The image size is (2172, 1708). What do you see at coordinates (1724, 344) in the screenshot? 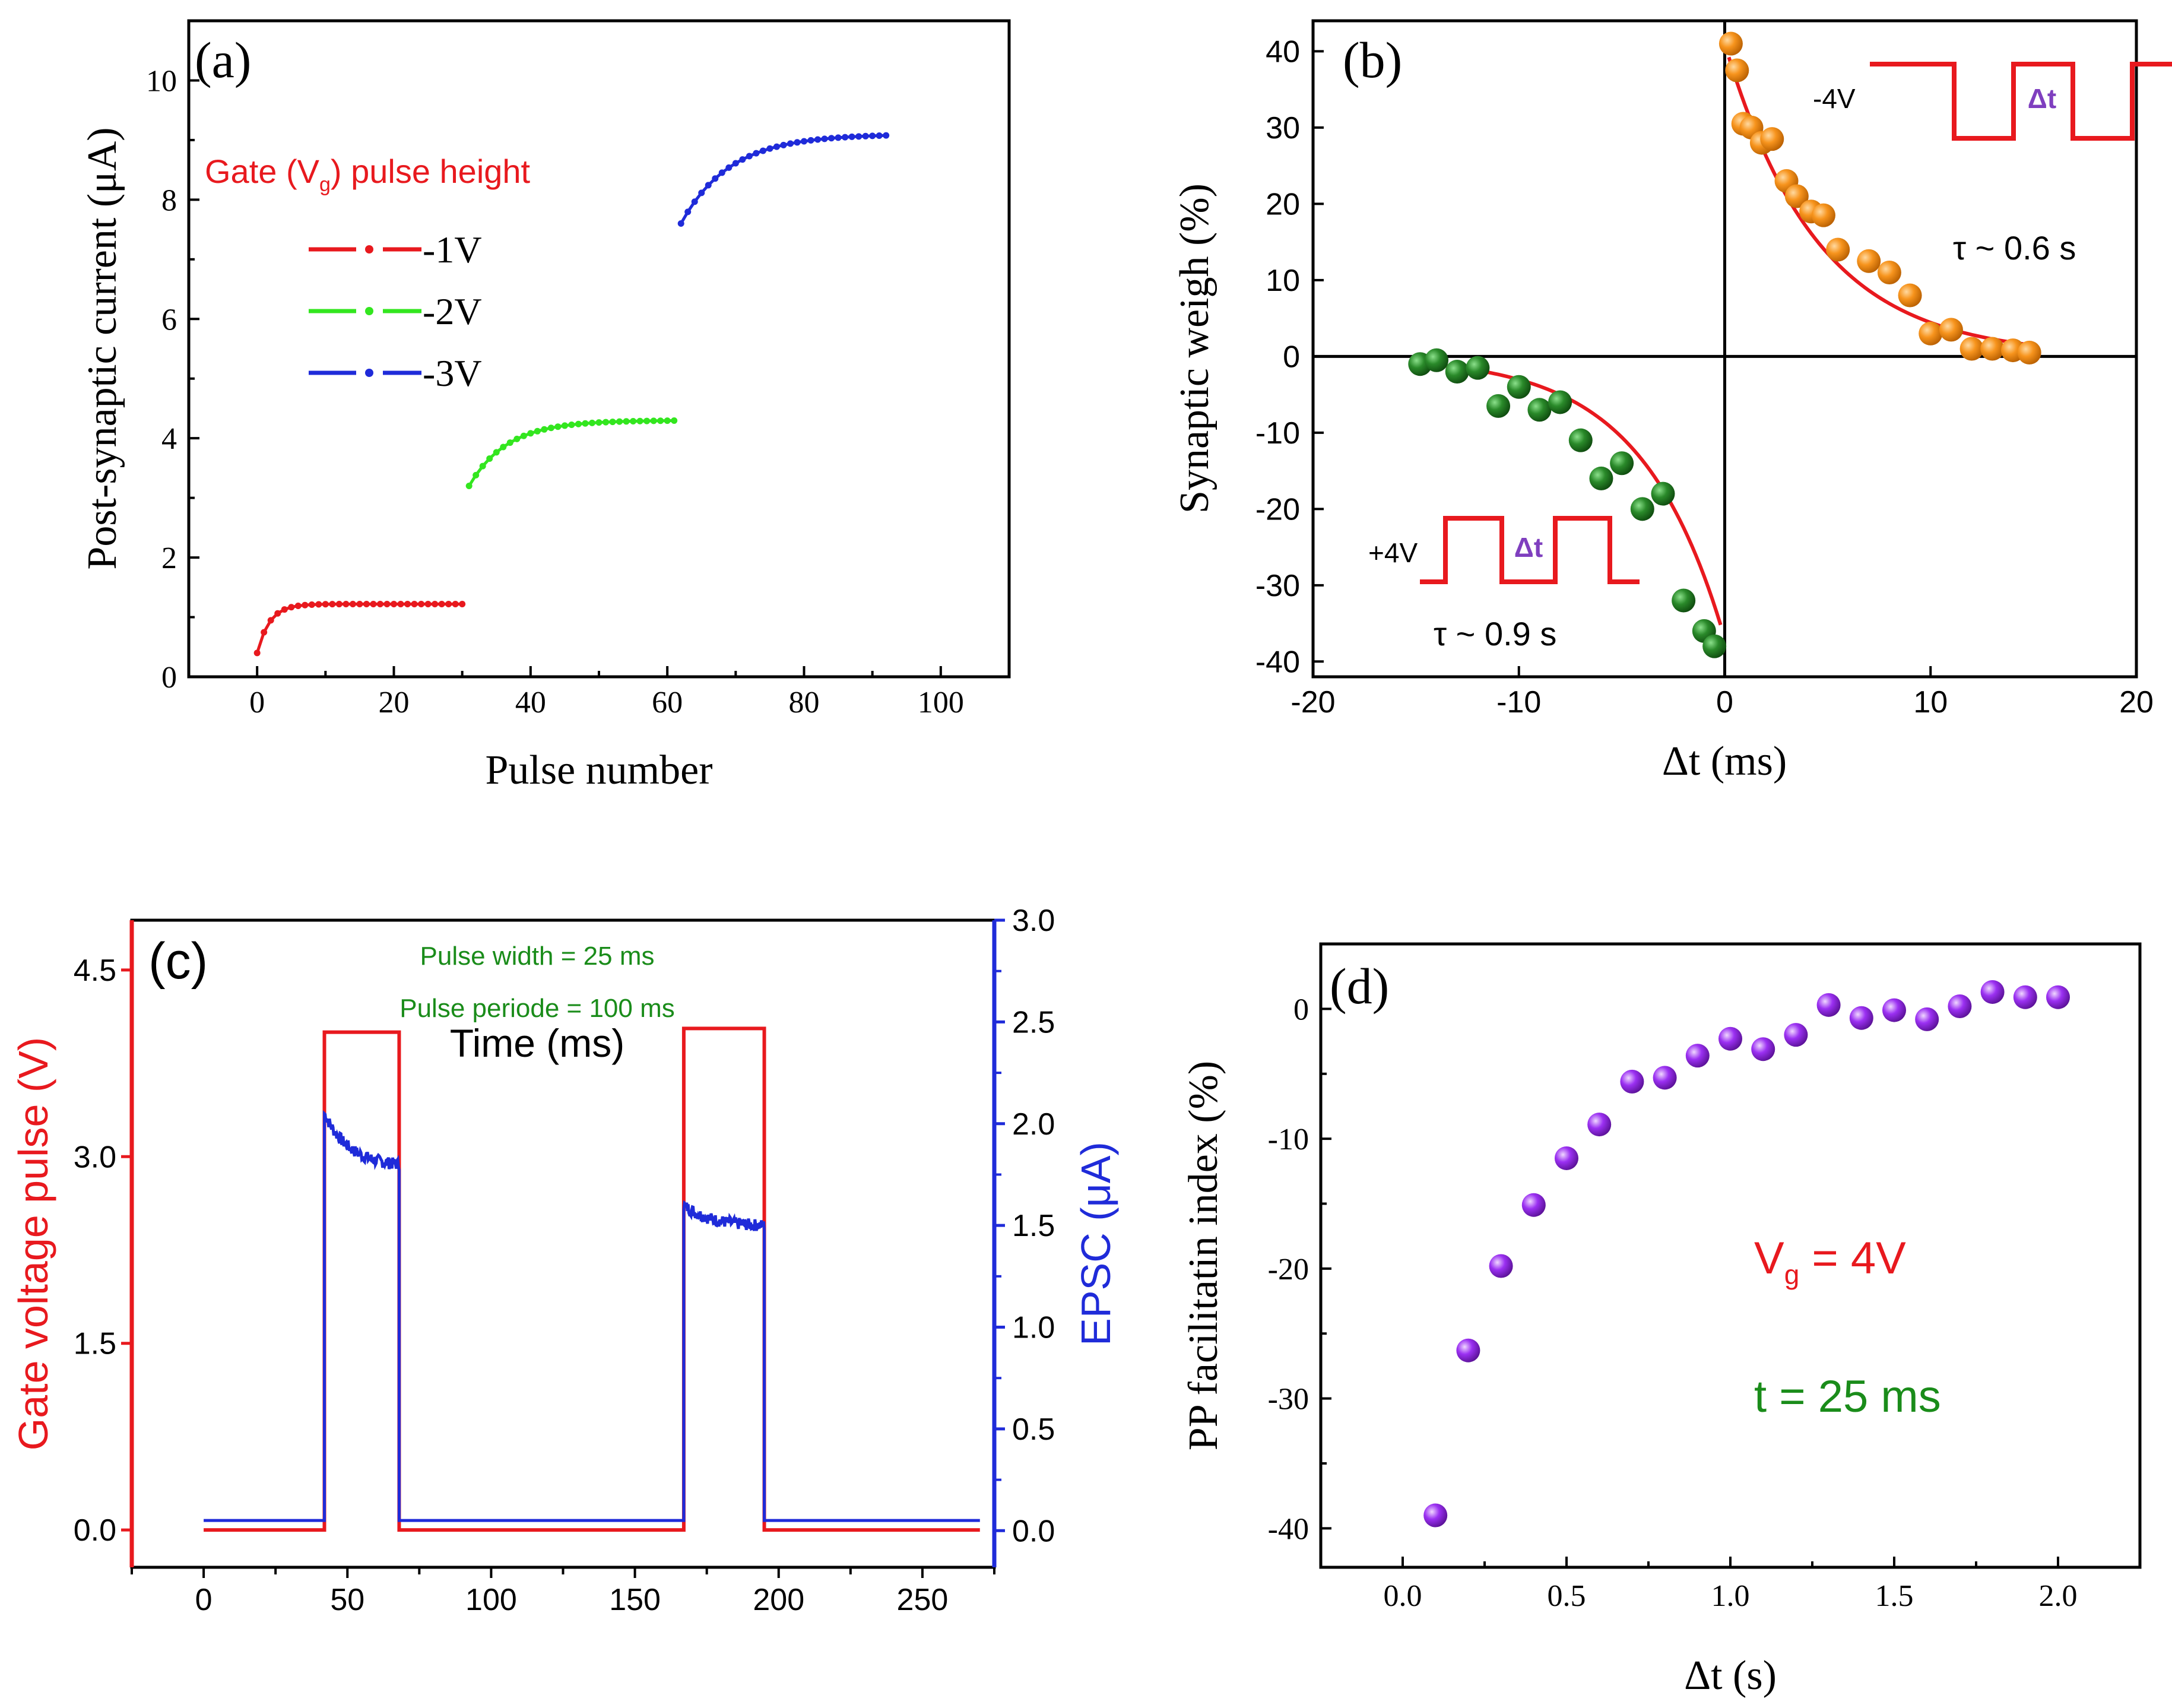
I see `series-group-b` at bounding box center [1724, 344].